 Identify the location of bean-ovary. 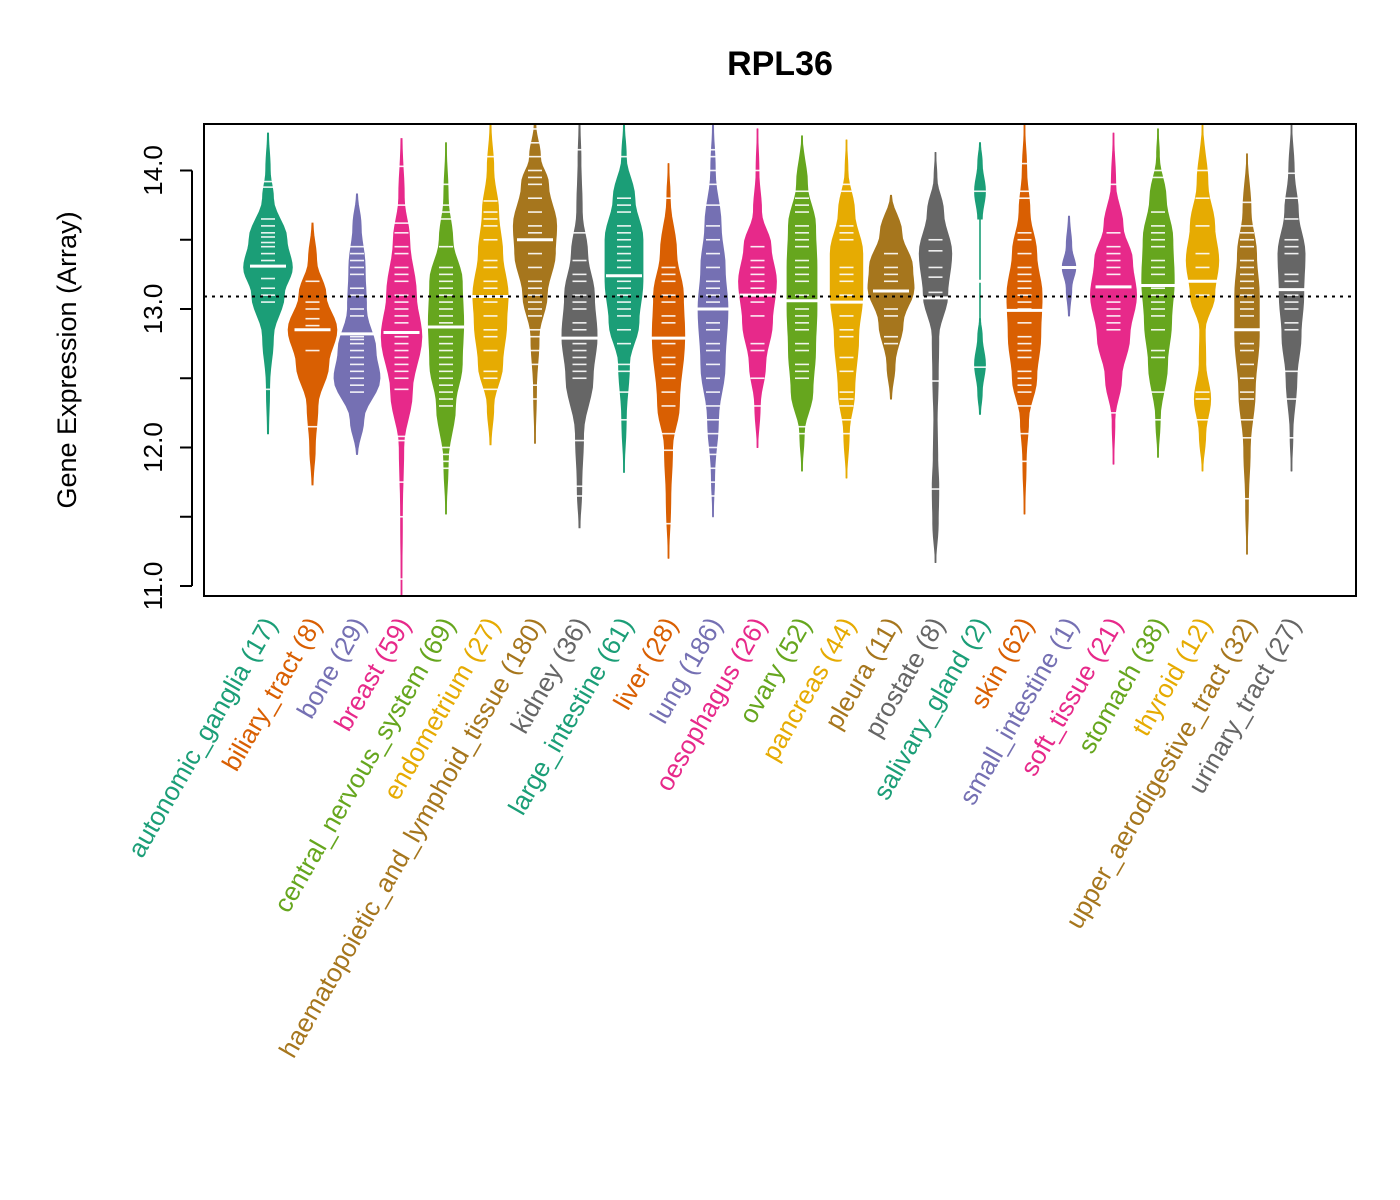
(802, 303).